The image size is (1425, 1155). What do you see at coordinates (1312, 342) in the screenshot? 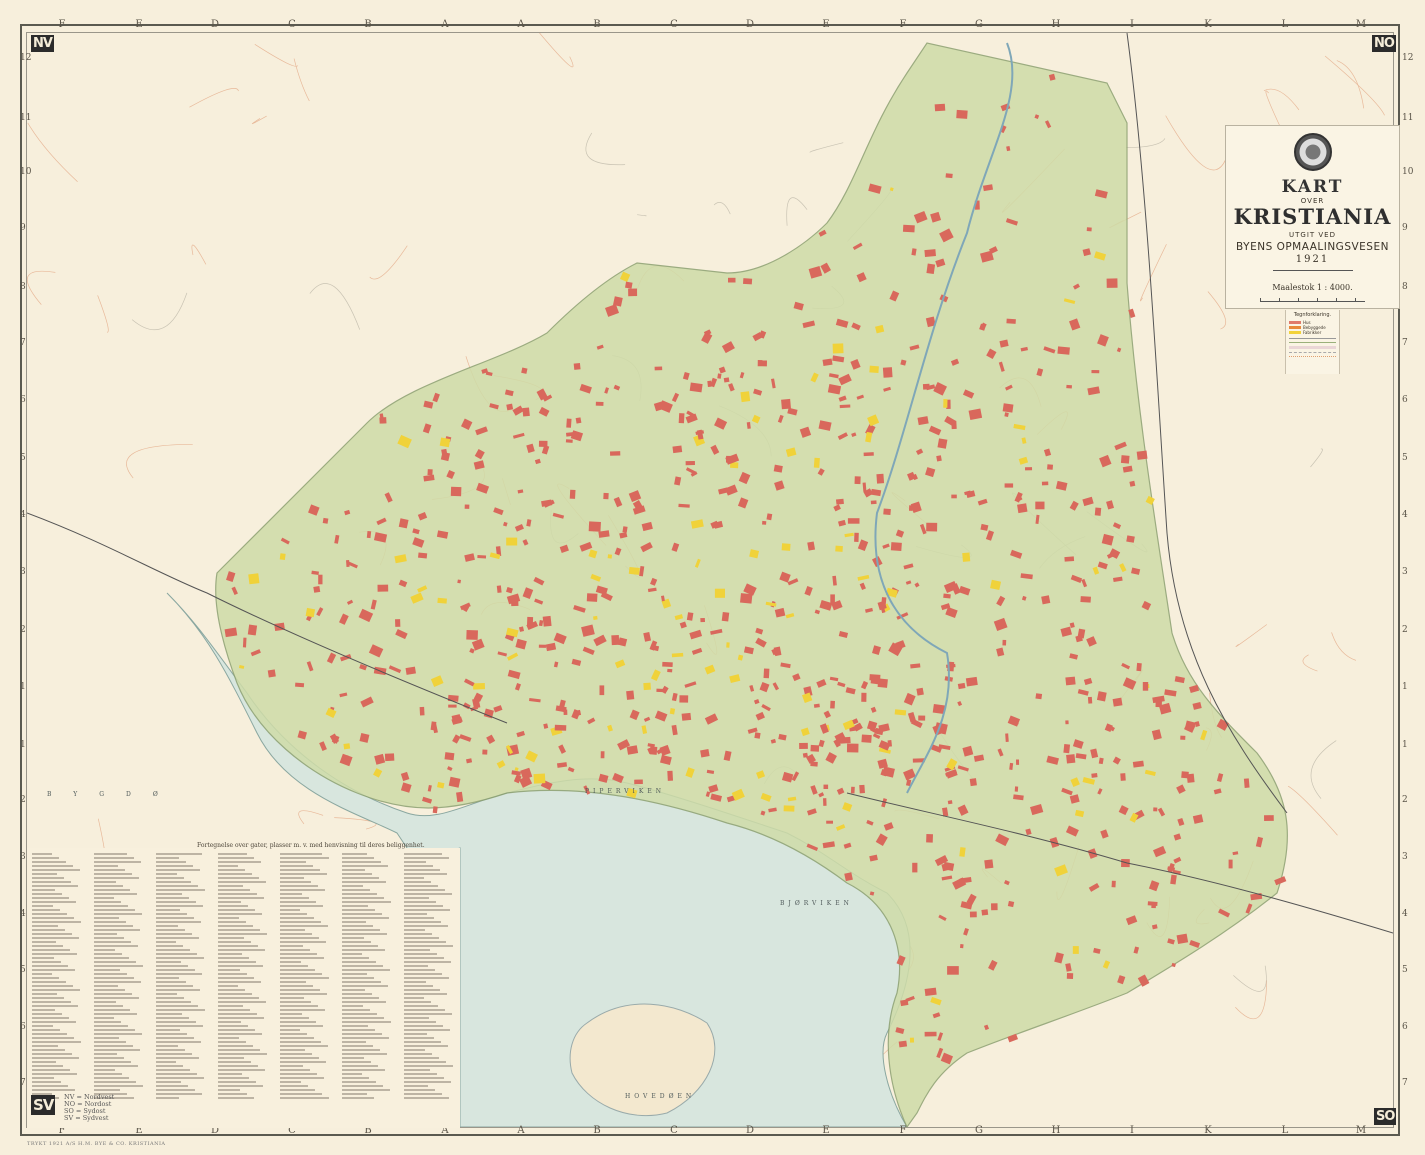
I see `legend-line` at bounding box center [1312, 342].